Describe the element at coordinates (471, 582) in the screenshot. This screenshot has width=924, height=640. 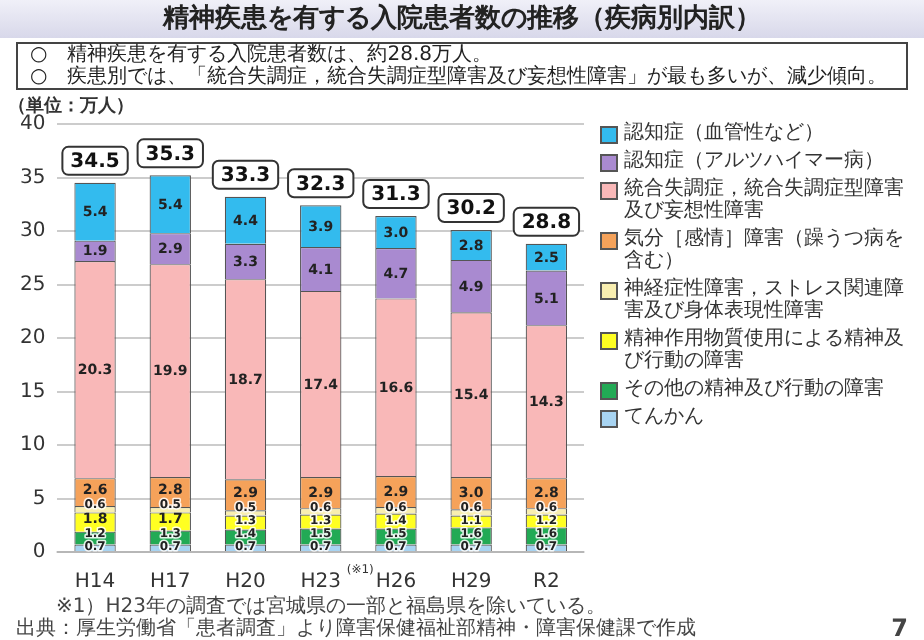
I see `x-tick-label: H29` at that location.